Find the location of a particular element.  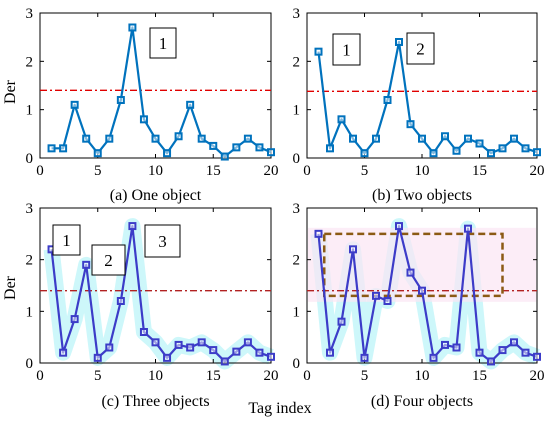

annotation-label: 1 is located at coordinates (346, 50).